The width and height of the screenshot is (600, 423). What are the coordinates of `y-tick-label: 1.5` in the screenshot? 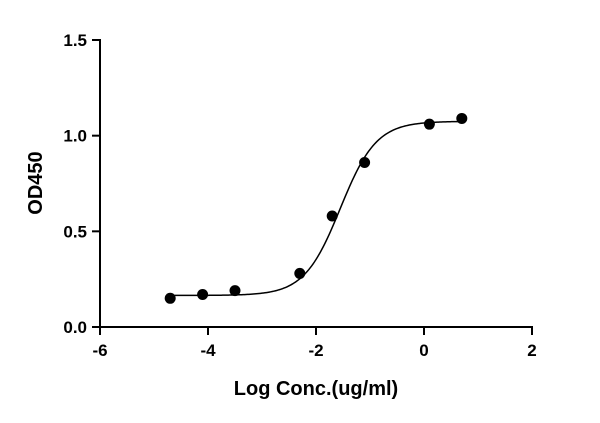 It's located at (75, 40).